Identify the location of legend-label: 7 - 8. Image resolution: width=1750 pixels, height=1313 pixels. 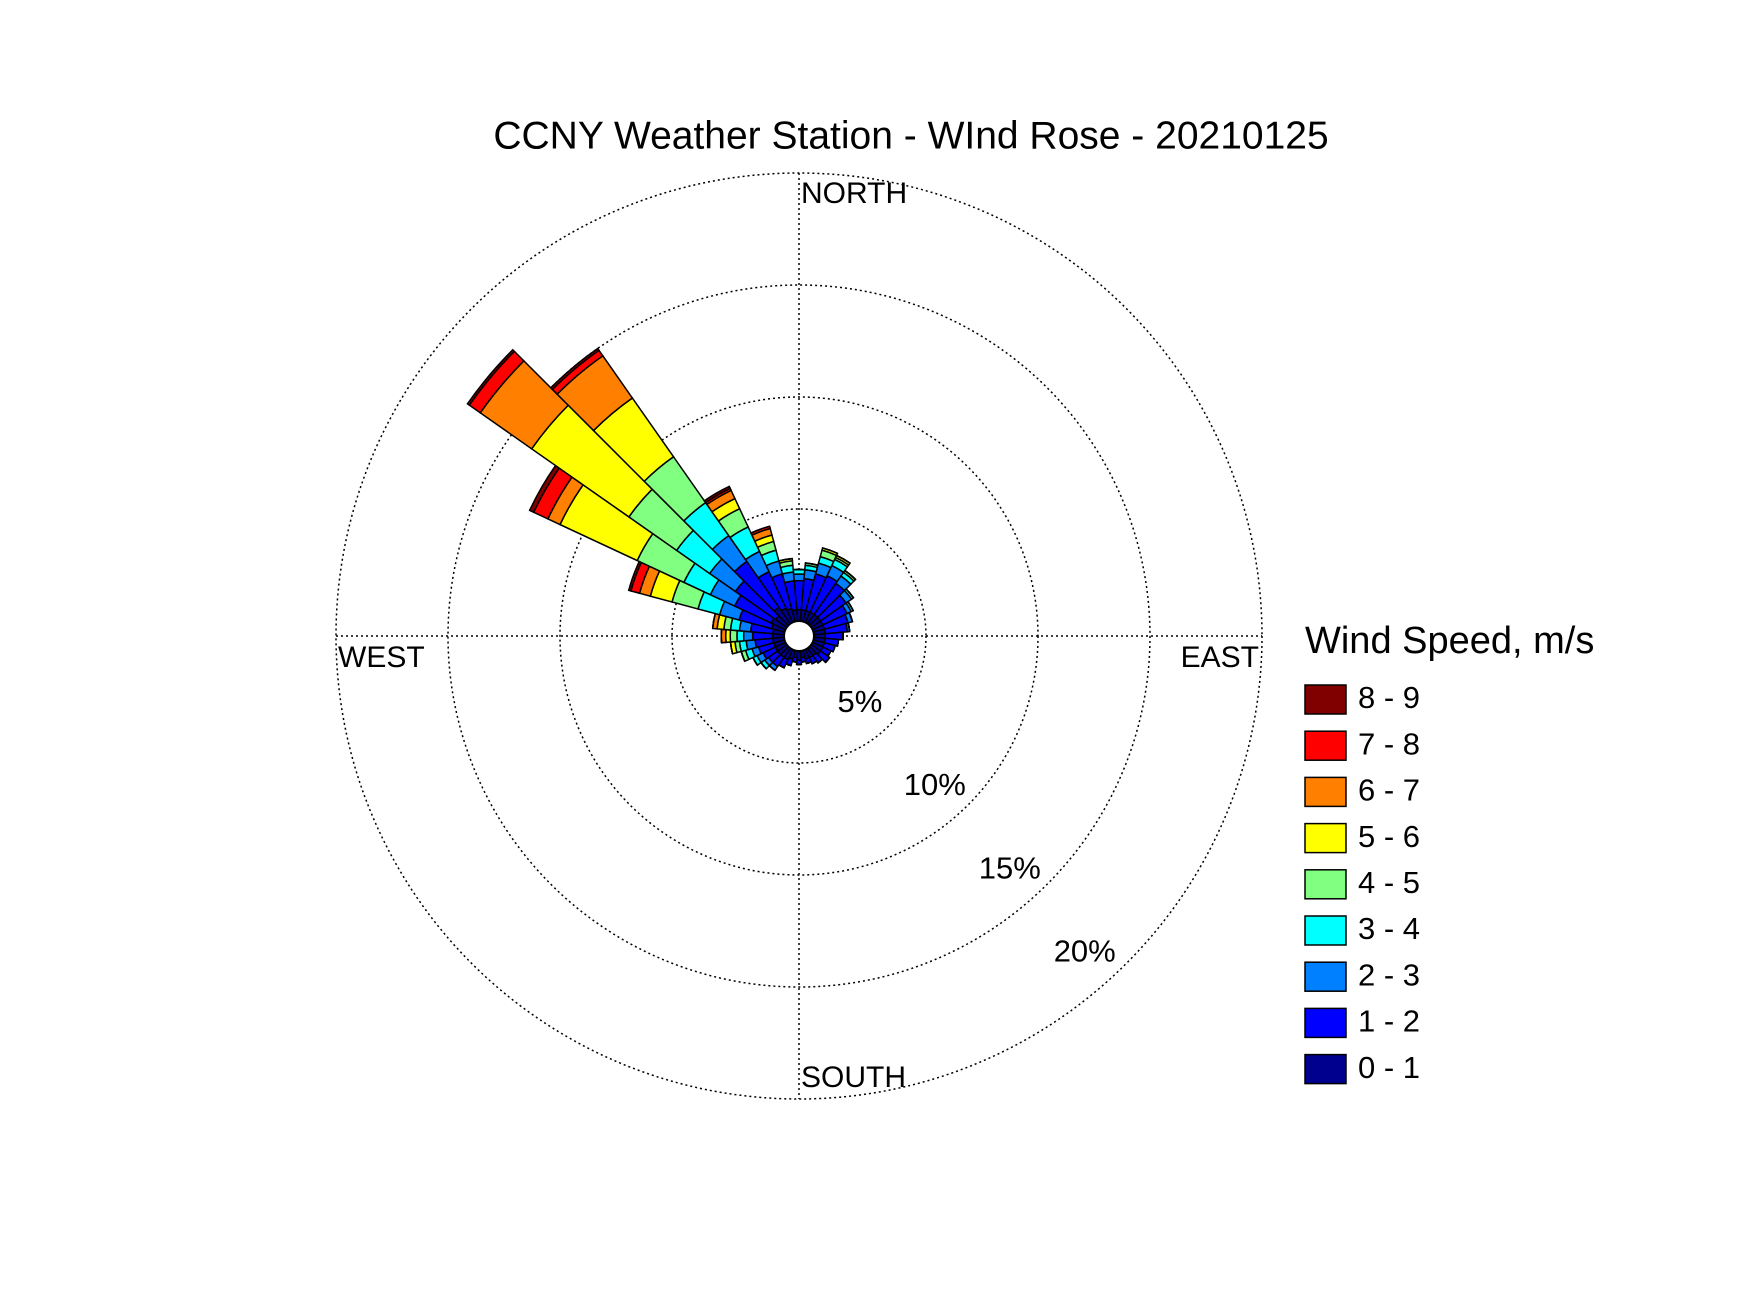
(1389, 743).